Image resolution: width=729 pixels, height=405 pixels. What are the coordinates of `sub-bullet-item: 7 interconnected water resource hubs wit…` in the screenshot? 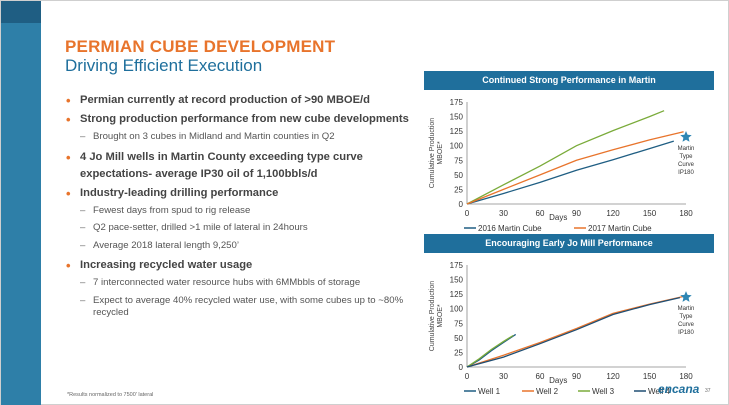 It's located at (237, 283).